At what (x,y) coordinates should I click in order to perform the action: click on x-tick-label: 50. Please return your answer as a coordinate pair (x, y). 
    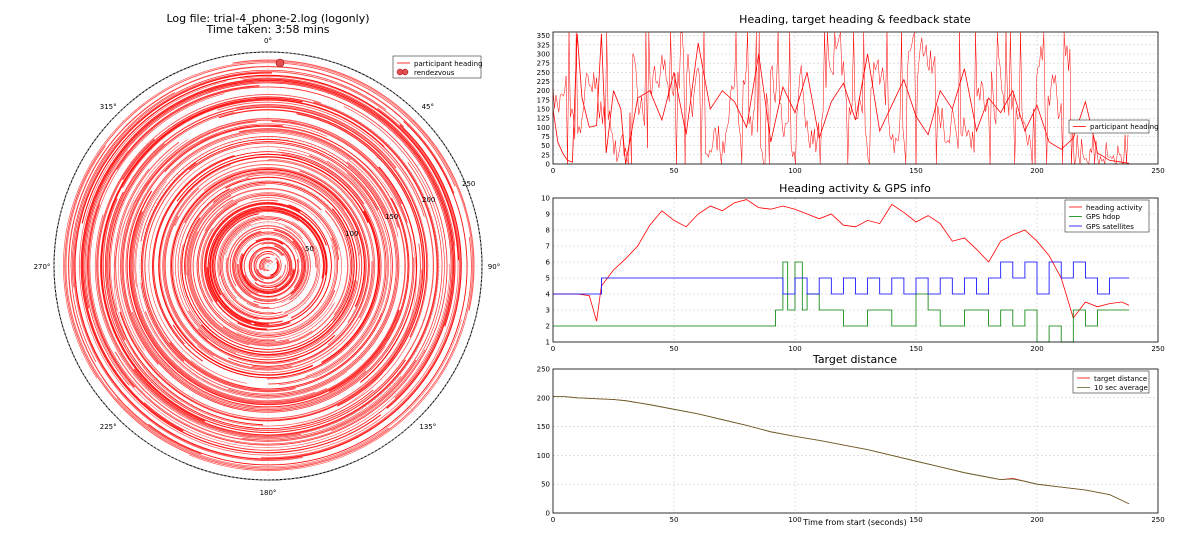
    Looking at the image, I should click on (674, 171).